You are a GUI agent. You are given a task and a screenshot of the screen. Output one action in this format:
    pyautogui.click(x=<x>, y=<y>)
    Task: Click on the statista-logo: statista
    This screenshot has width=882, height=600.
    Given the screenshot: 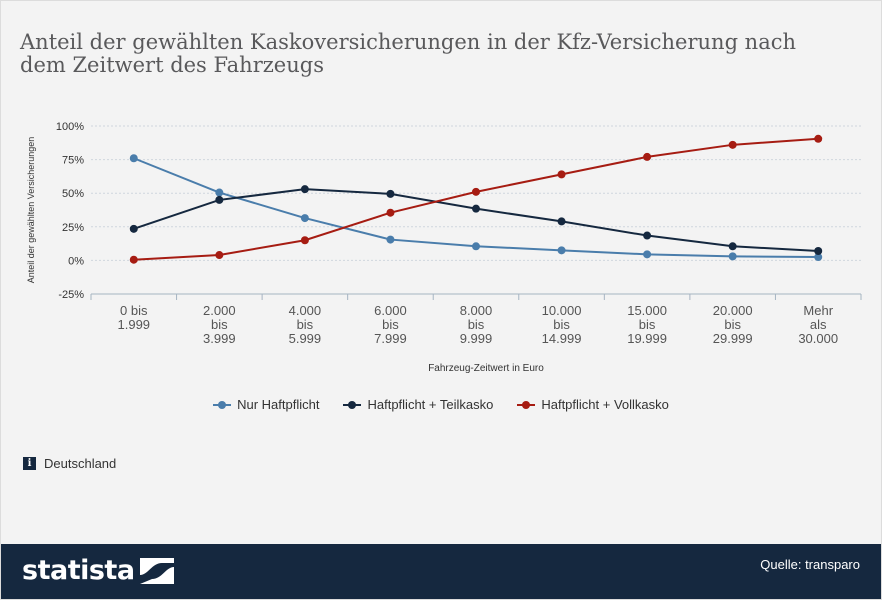 What is the action you would take?
    pyautogui.click(x=98, y=570)
    